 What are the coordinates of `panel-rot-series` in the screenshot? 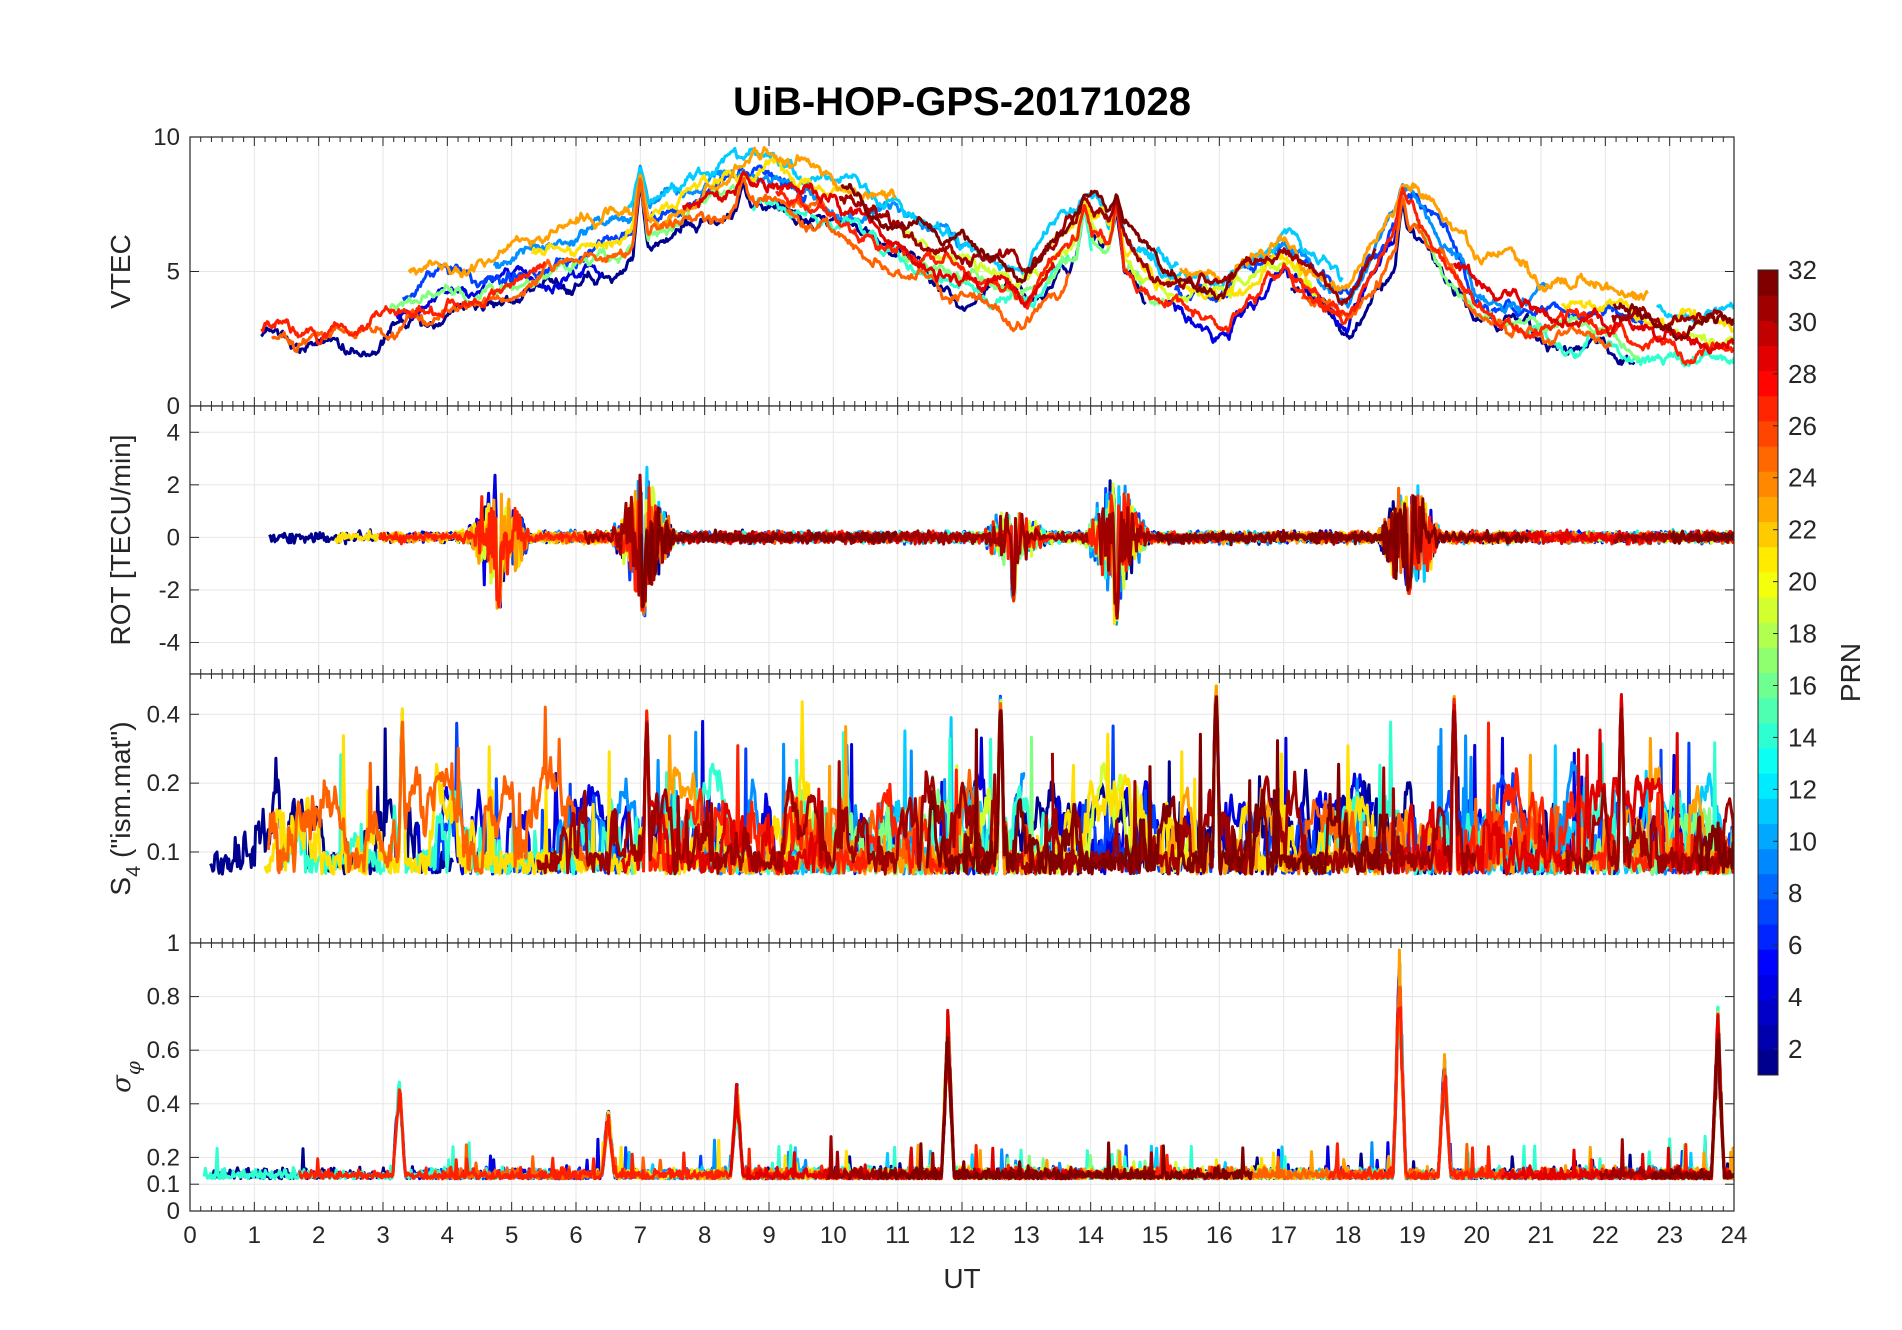 It's located at (1001, 545).